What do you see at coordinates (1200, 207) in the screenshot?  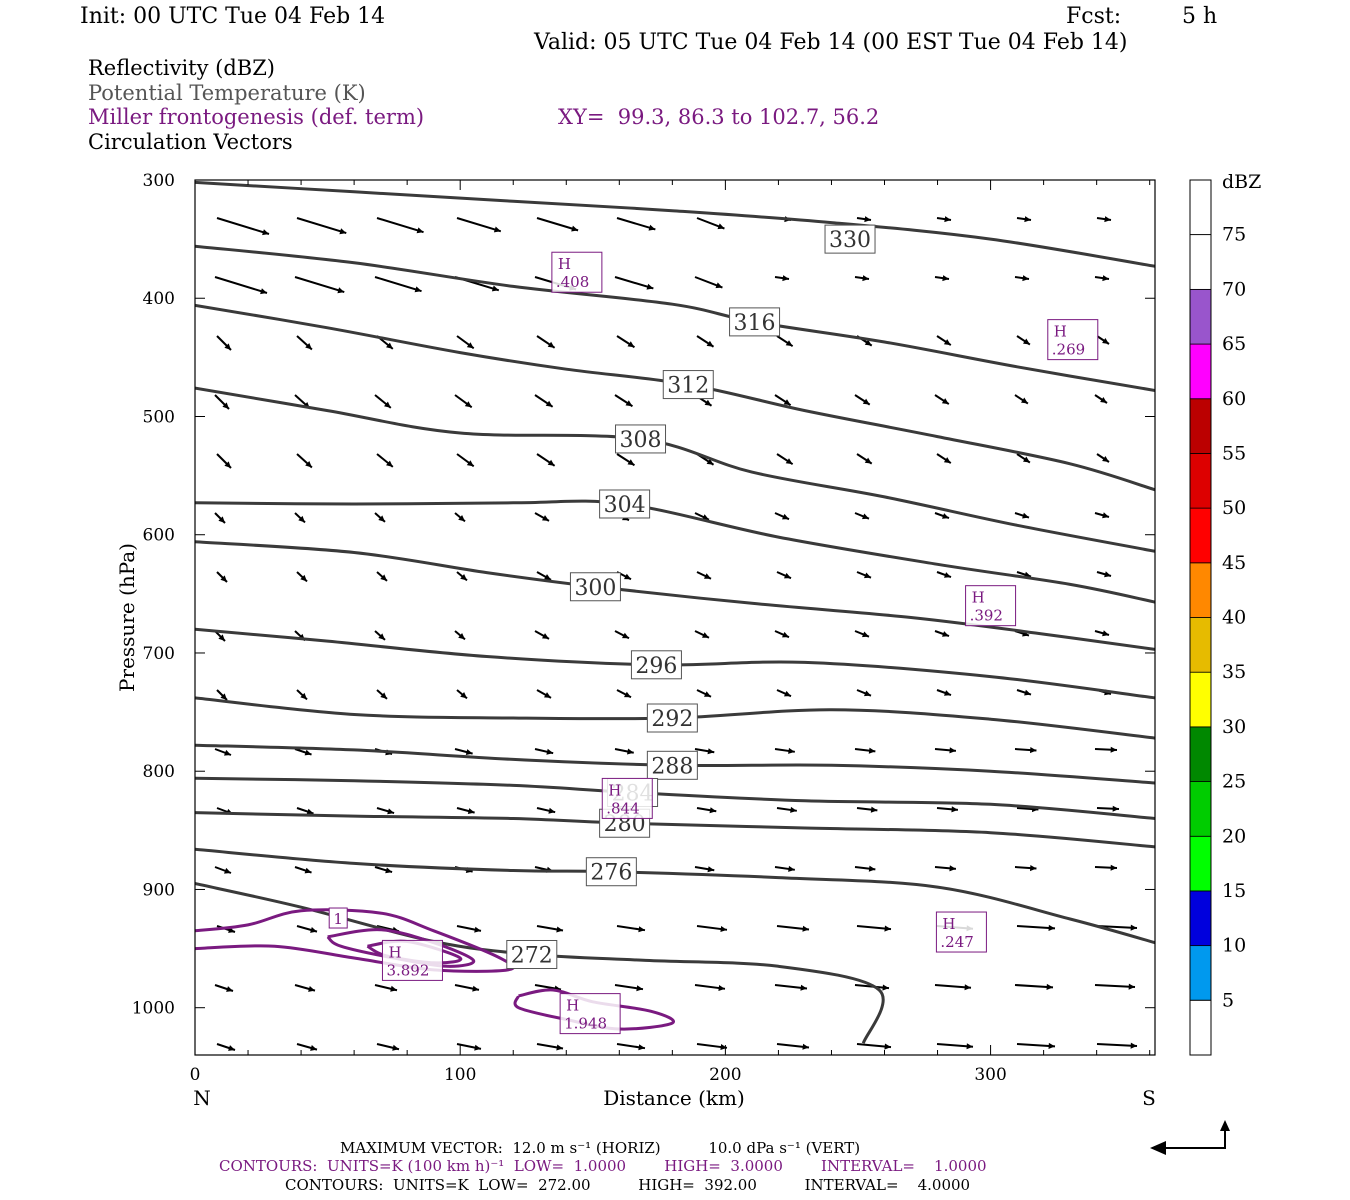 I see `colorbar-top-segment` at bounding box center [1200, 207].